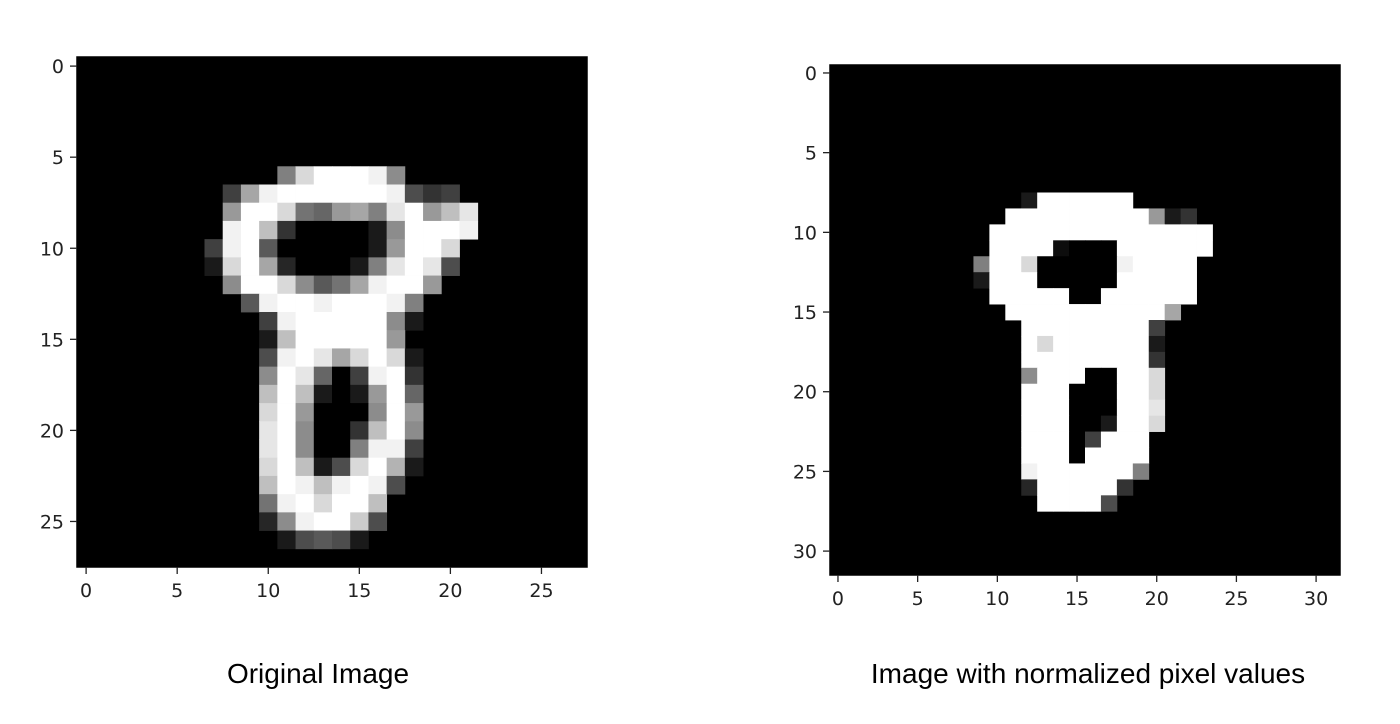 The height and width of the screenshot is (724, 1400). I want to click on image-caption: Original Image, so click(318, 673).